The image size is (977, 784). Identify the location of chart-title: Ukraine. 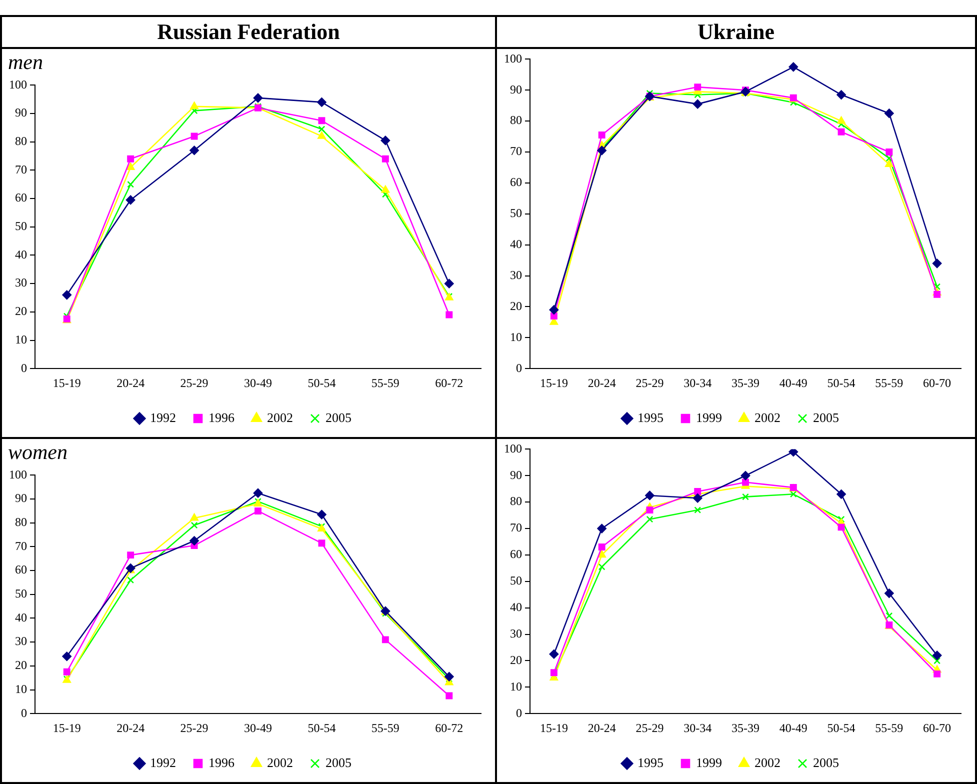
(736, 33).